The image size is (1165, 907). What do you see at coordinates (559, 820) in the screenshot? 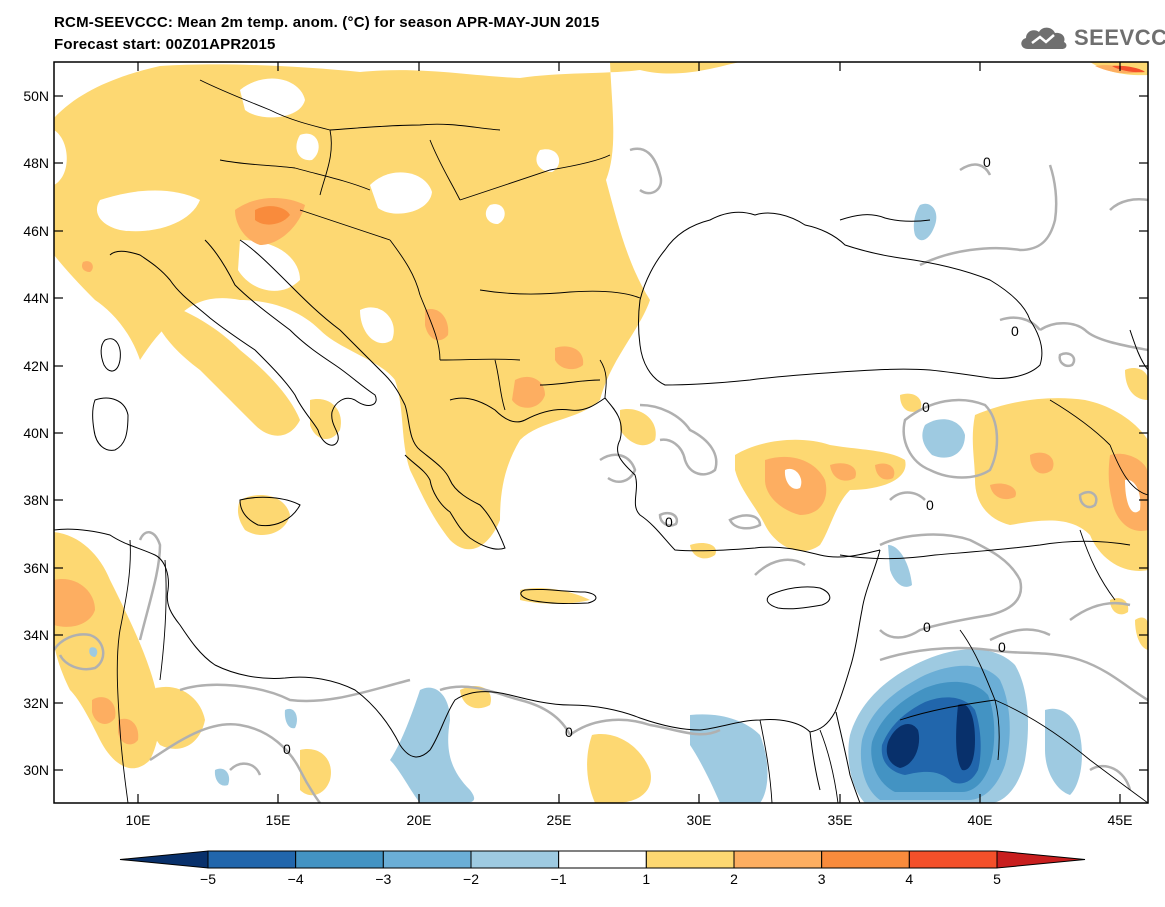
I see `lon-tick-label: 25E` at bounding box center [559, 820].